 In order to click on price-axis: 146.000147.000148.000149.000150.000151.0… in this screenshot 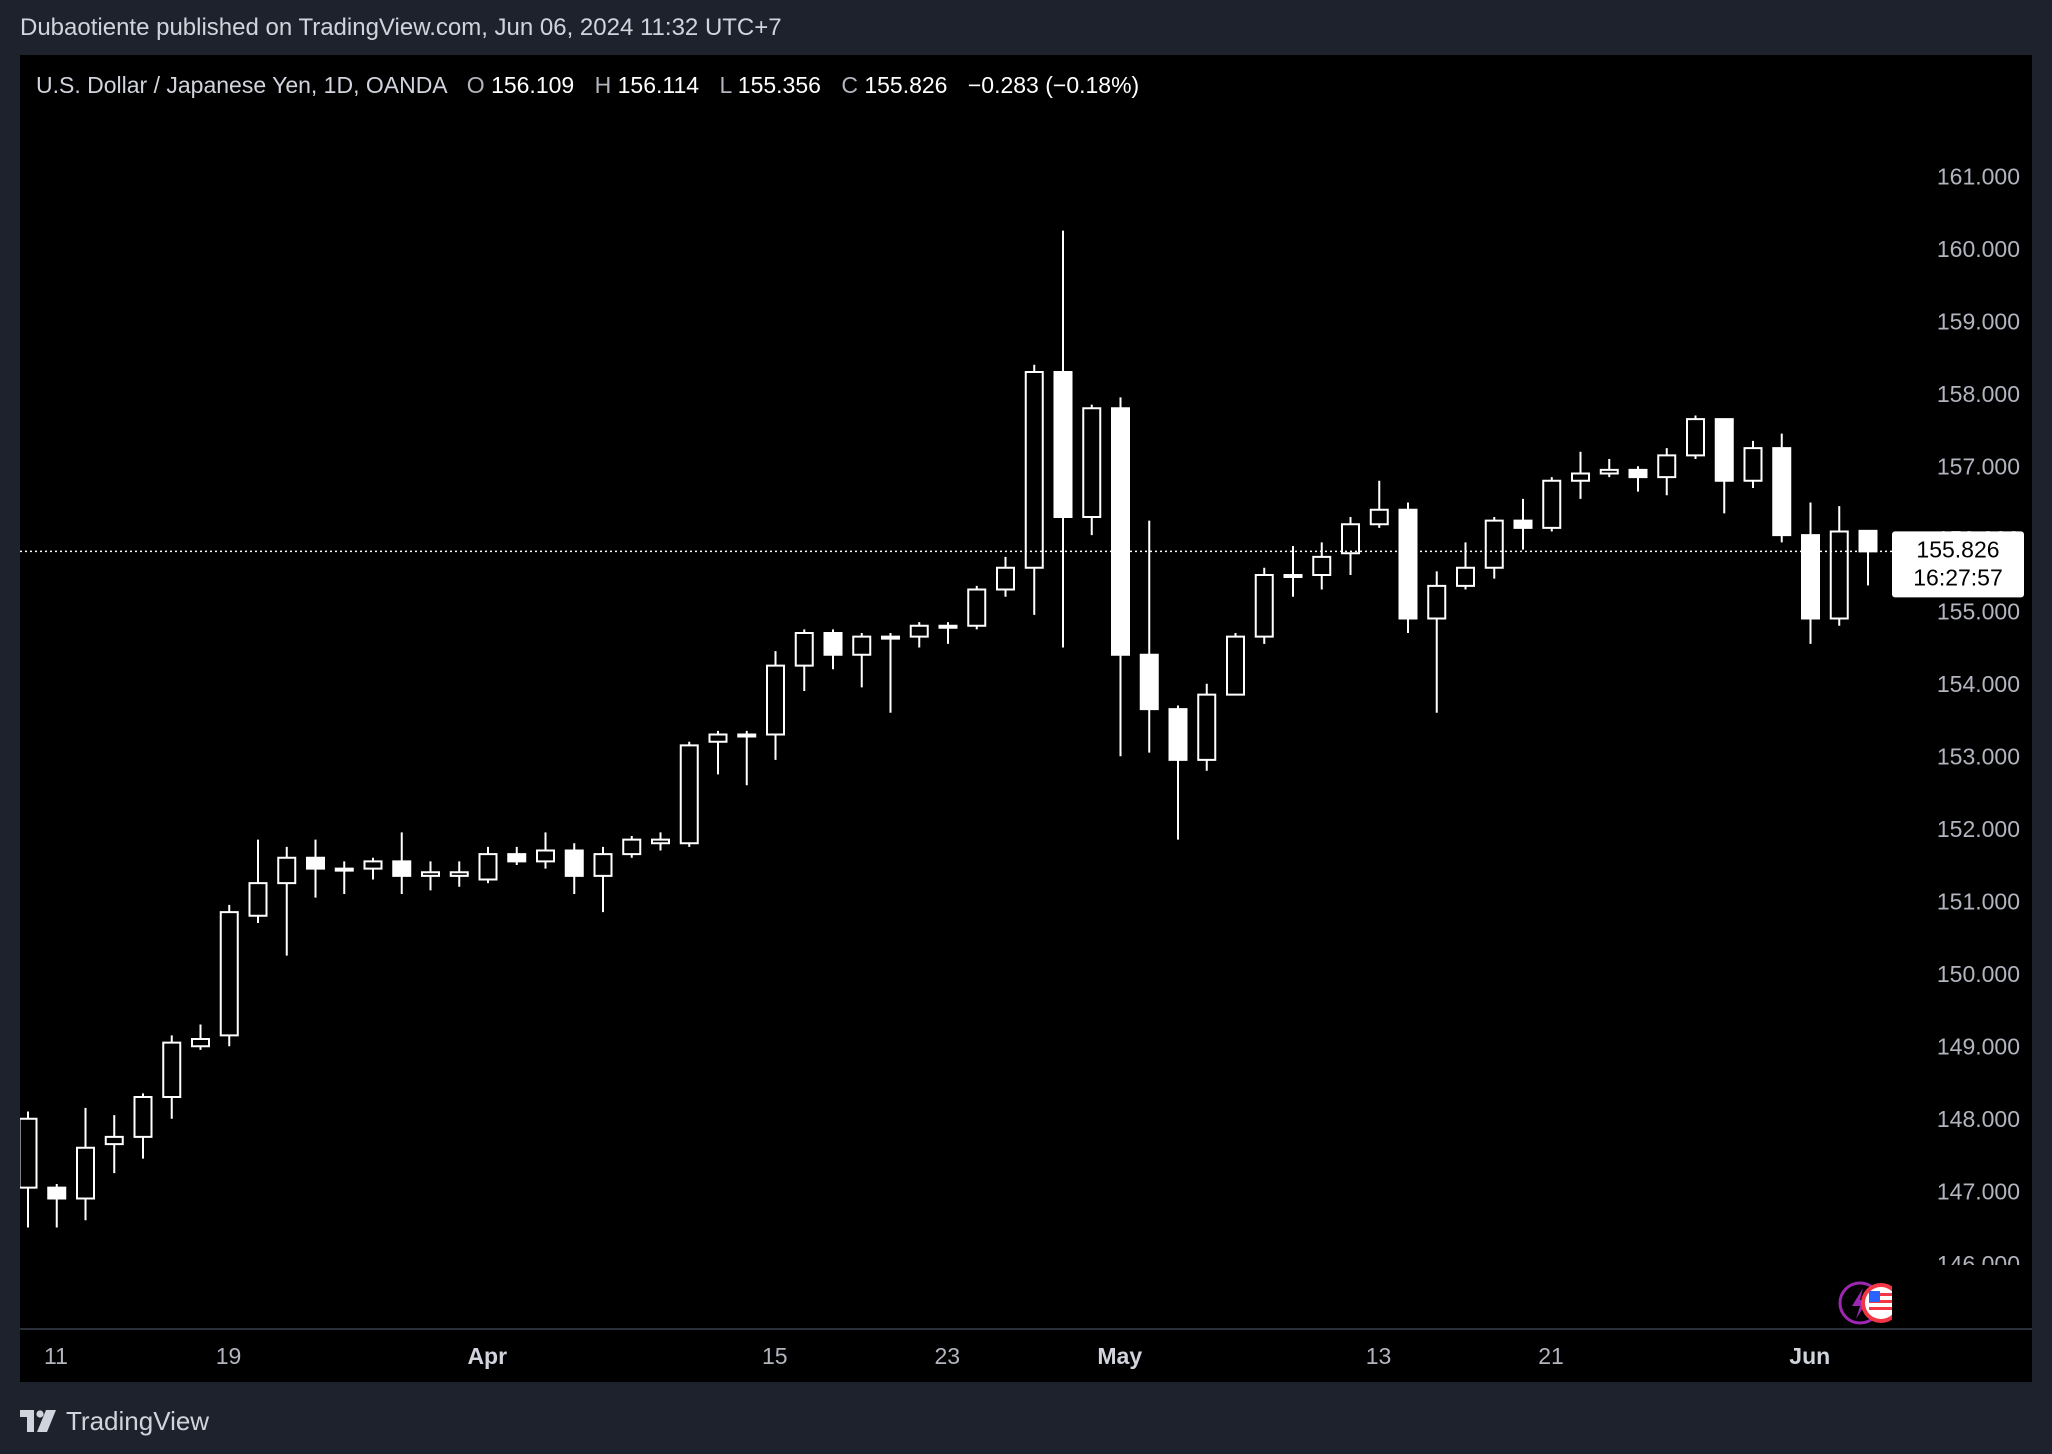, I will do `click(1978, 720)`.